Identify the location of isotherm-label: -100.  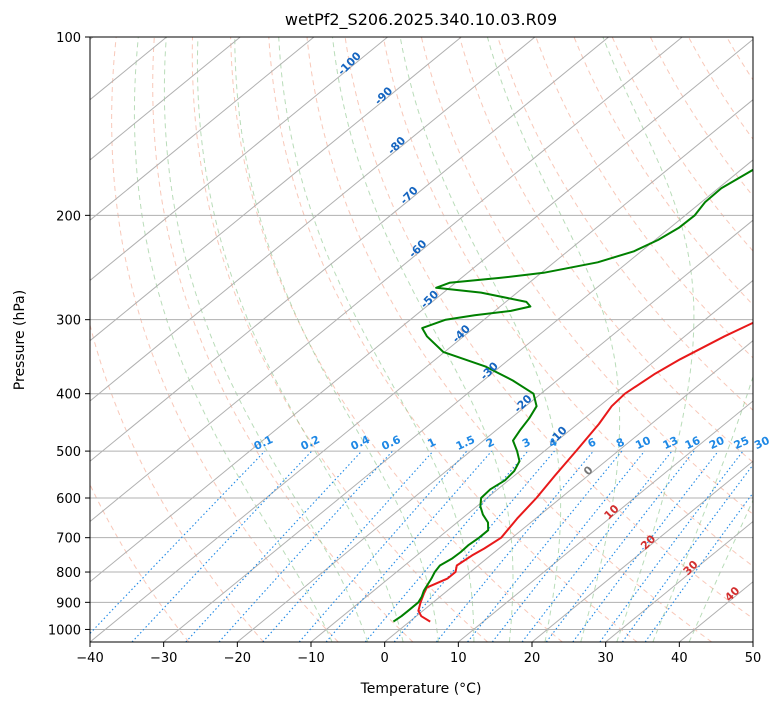
(349, 63).